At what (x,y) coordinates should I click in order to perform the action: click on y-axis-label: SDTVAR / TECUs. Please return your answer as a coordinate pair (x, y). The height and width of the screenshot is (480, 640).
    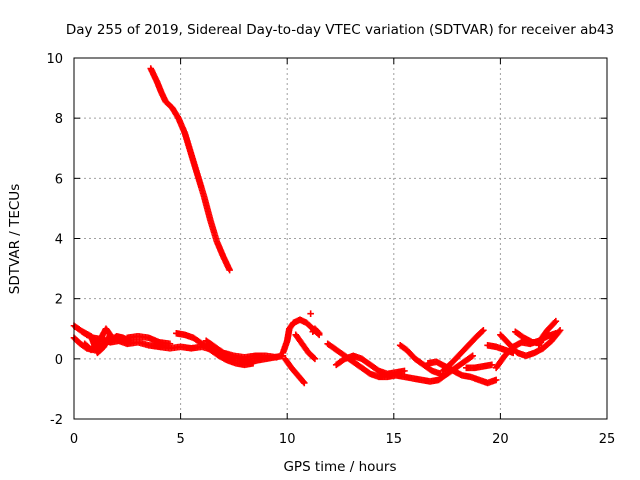
    Looking at the image, I should click on (15, 239).